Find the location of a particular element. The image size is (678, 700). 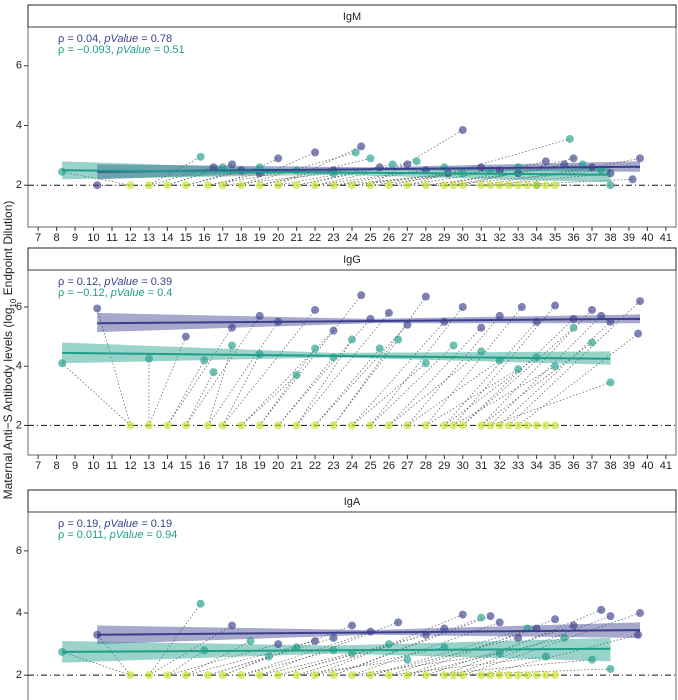

x-tick-label: 12 is located at coordinates (130, 238).